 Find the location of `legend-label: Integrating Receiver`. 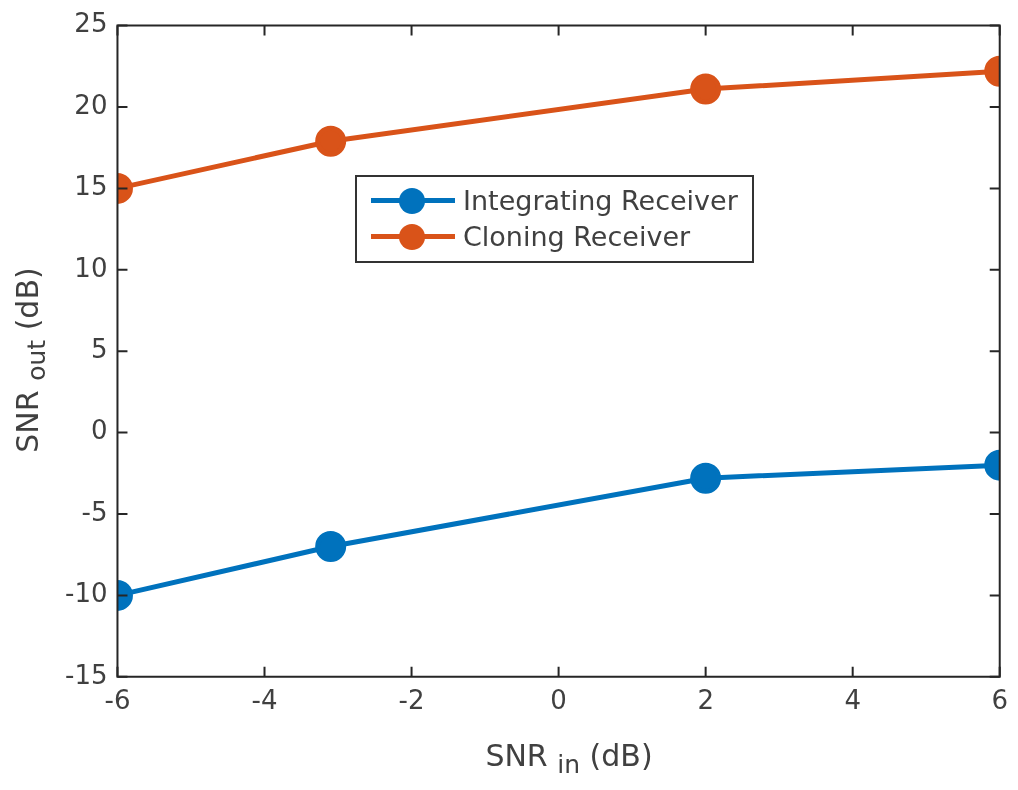

legend-label: Integrating Receiver is located at coordinates (600, 201).